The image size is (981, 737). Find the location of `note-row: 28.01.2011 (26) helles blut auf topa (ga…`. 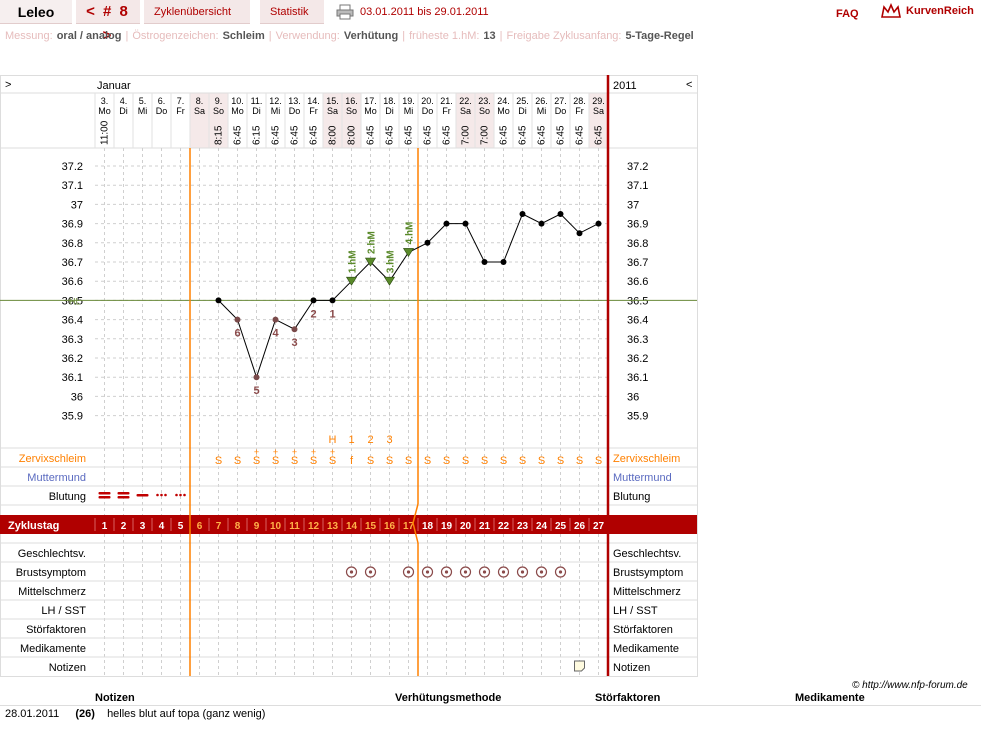

note-row: 28.01.2011 (26) helles blut auf topa (ga… is located at coordinates (135, 714).